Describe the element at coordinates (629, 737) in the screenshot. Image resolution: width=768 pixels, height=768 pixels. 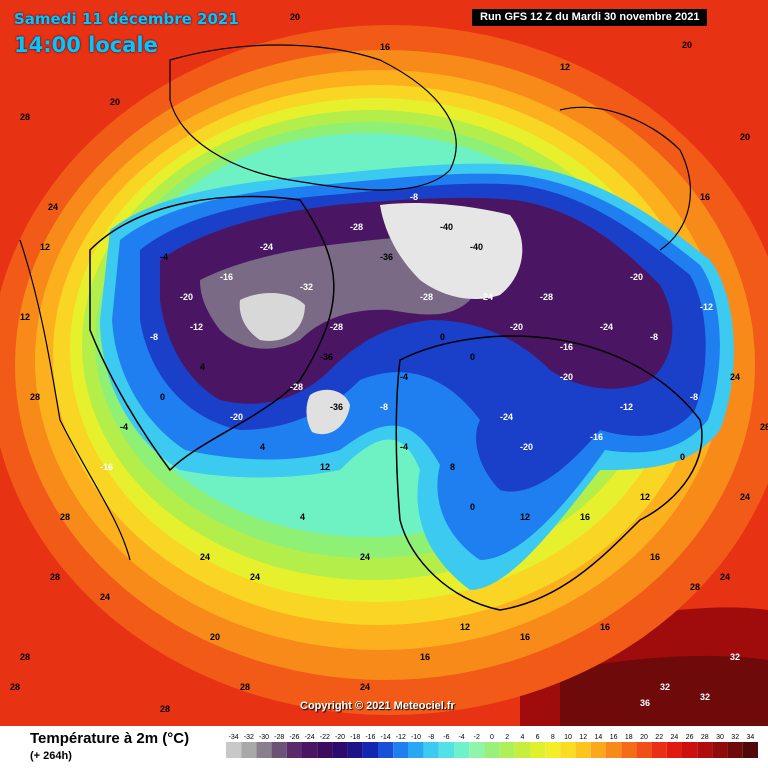
I see `scale-tick-label: 18` at that location.